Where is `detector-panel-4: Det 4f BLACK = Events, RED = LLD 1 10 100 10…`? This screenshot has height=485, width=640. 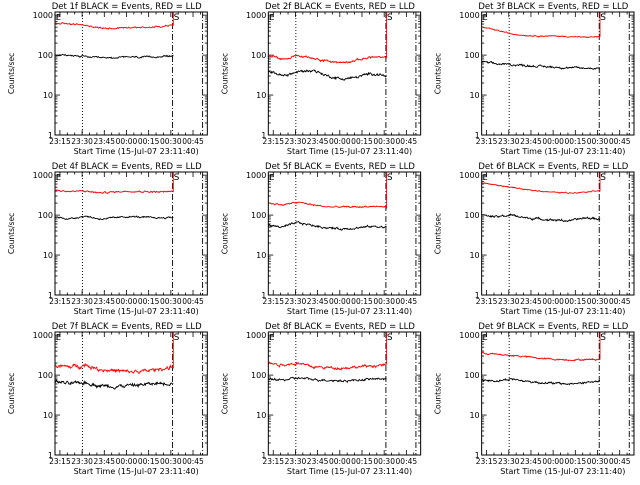
detector-panel-4: Det 4f BLACK = Events, RED = LLD 1 10 100 10… is located at coordinates (107, 239).